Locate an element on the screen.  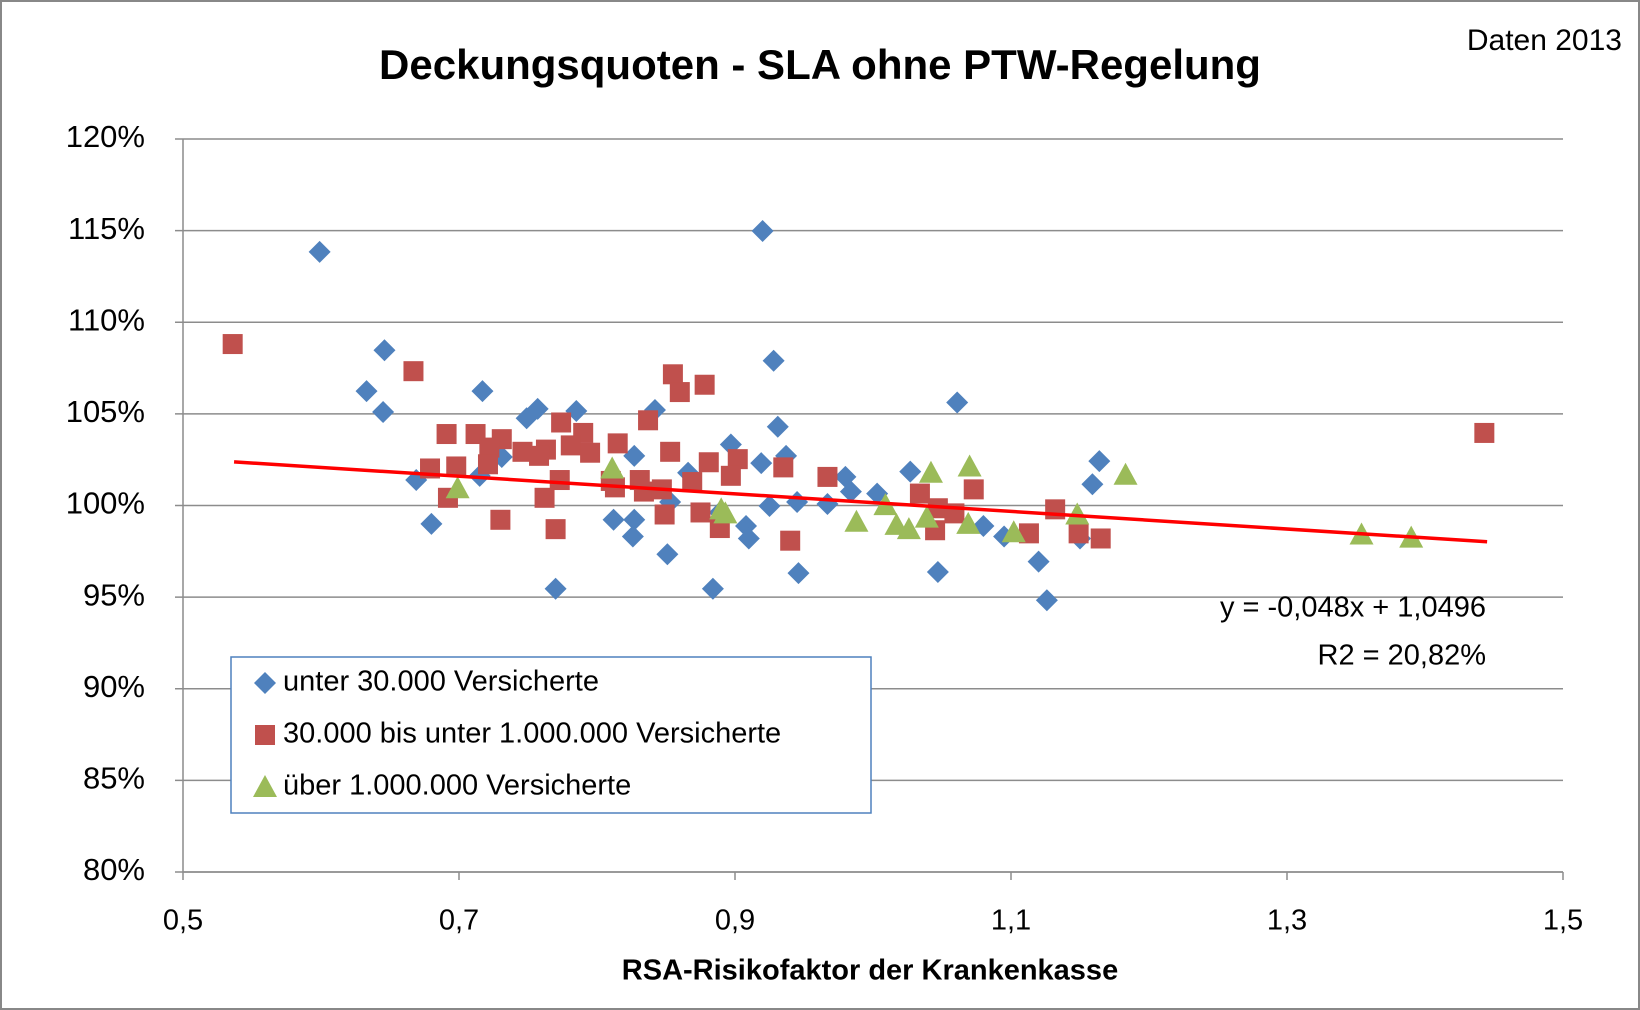
legend-label: 30.000 bis unter 1.000.000 Versicherte is located at coordinates (532, 734).